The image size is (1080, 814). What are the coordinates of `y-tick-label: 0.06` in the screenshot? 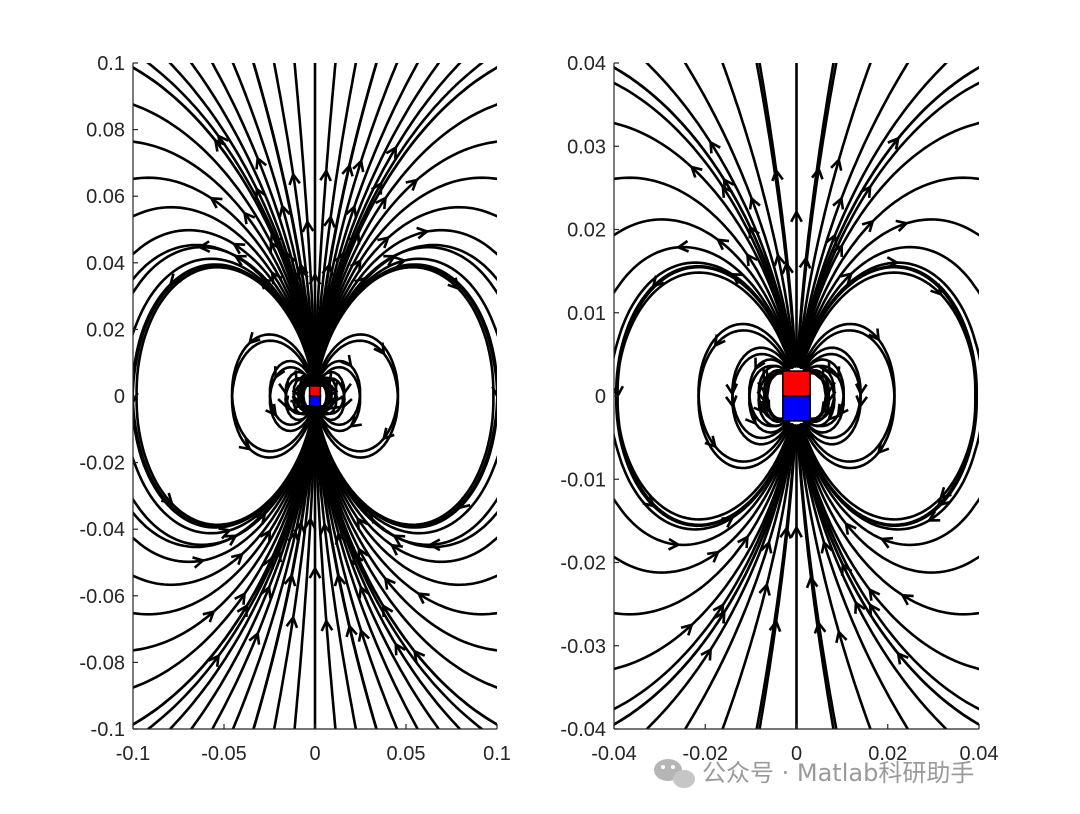 It's located at (105, 197).